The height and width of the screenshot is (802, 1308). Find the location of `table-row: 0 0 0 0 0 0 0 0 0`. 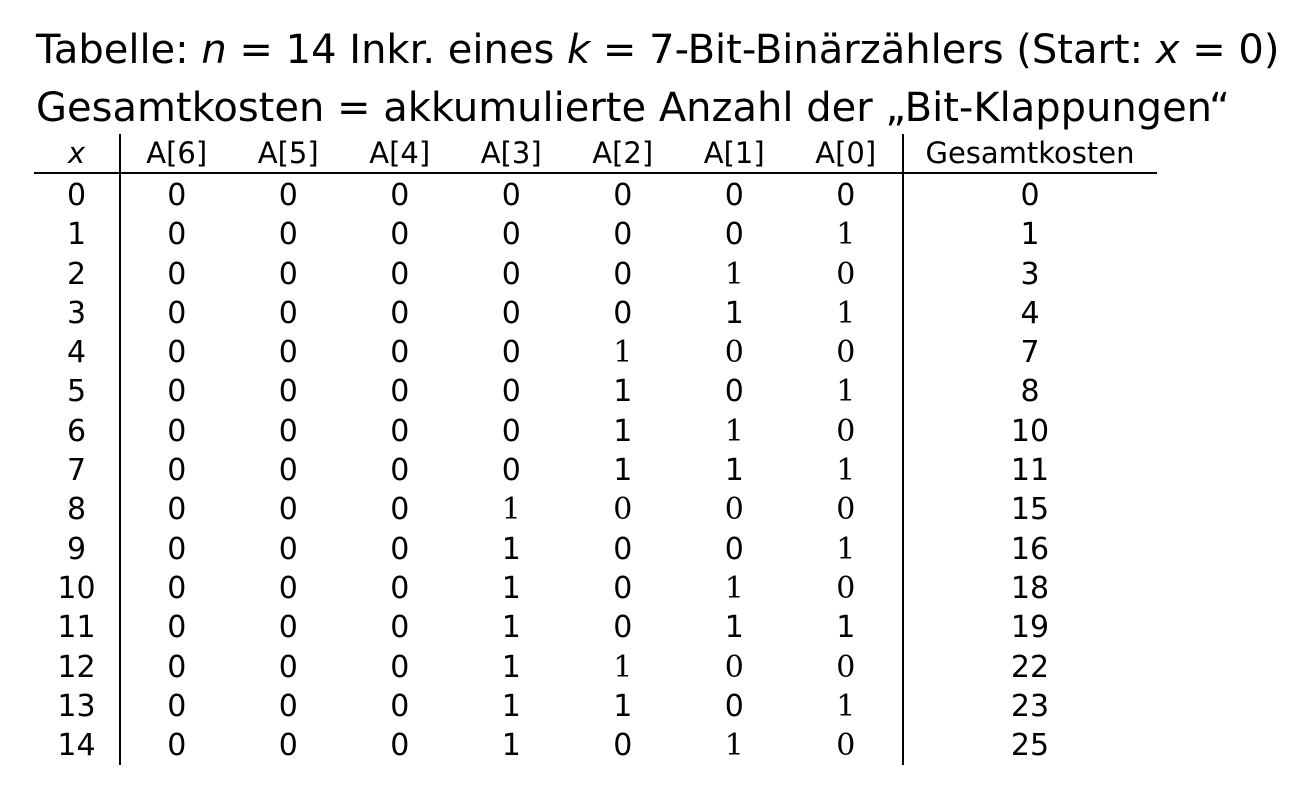

table-row: 0 0 0 0 0 0 0 0 0 is located at coordinates (595, 194).